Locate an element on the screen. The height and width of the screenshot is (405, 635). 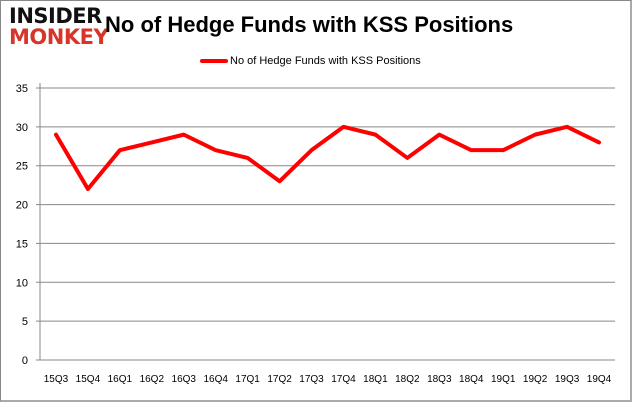
y-tick-label: 25 is located at coordinates (22, 167).